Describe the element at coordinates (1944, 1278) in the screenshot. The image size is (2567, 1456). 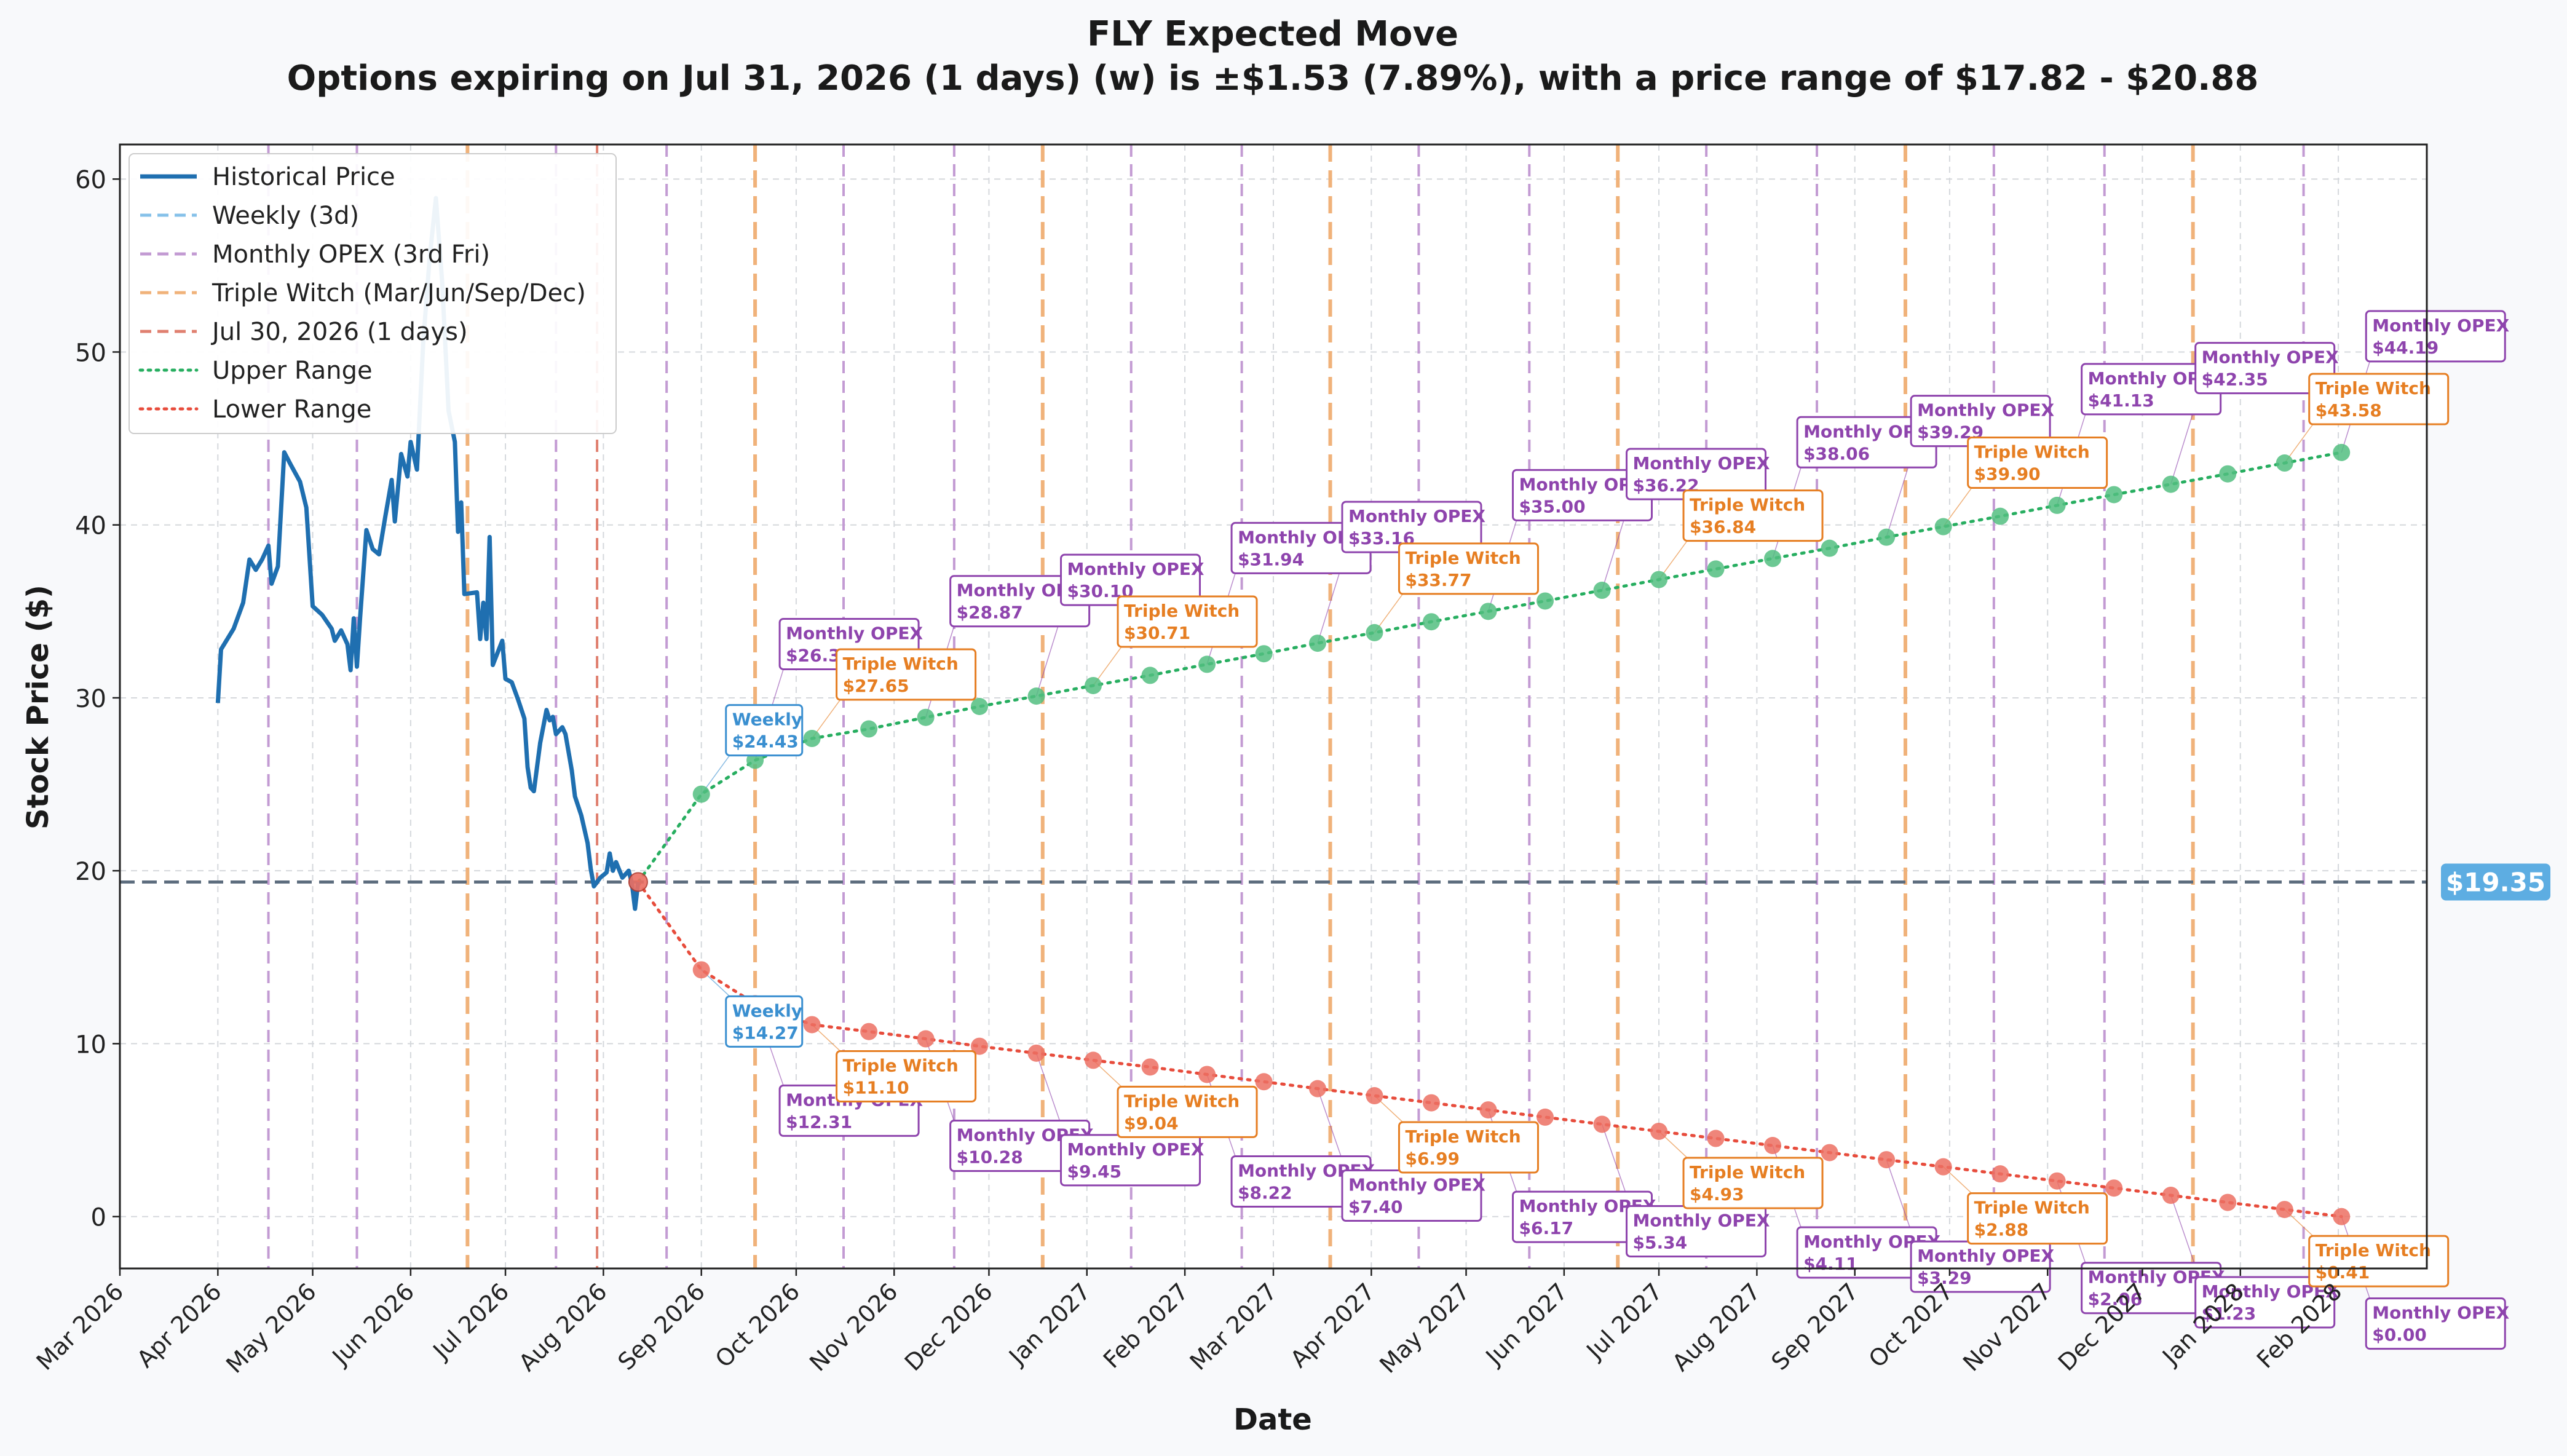
I see `monthly-label-value: $3.29` at that location.